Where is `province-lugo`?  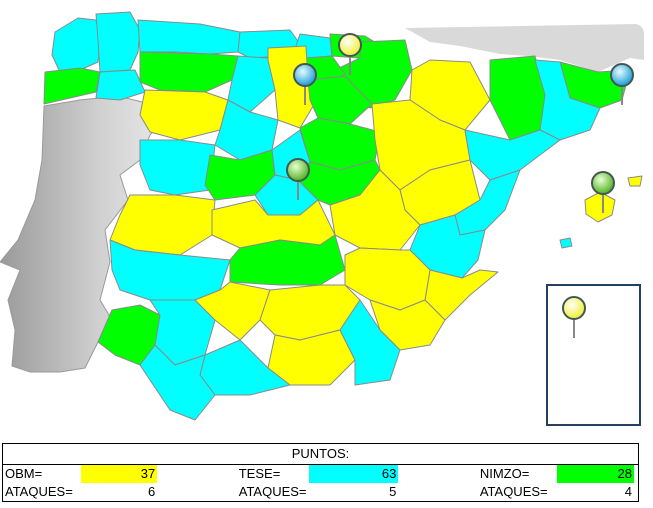
province-lugo is located at coordinates (118, 42).